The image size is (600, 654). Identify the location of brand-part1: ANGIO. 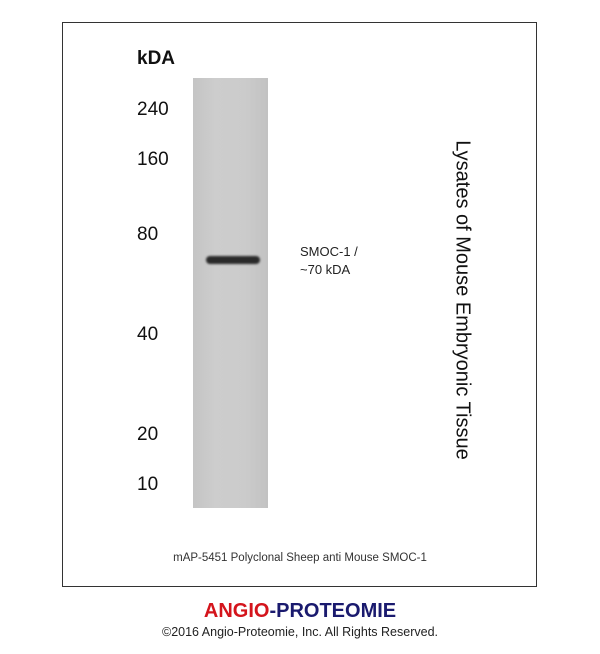
(236, 611).